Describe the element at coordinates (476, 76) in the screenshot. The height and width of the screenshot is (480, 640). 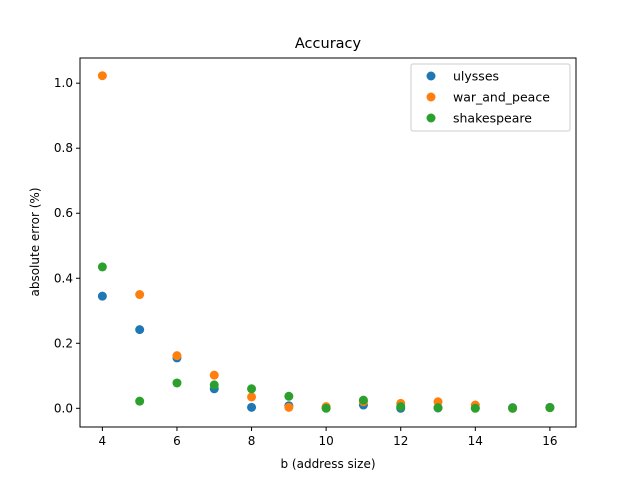
I see `legend-label: ulysses` at that location.